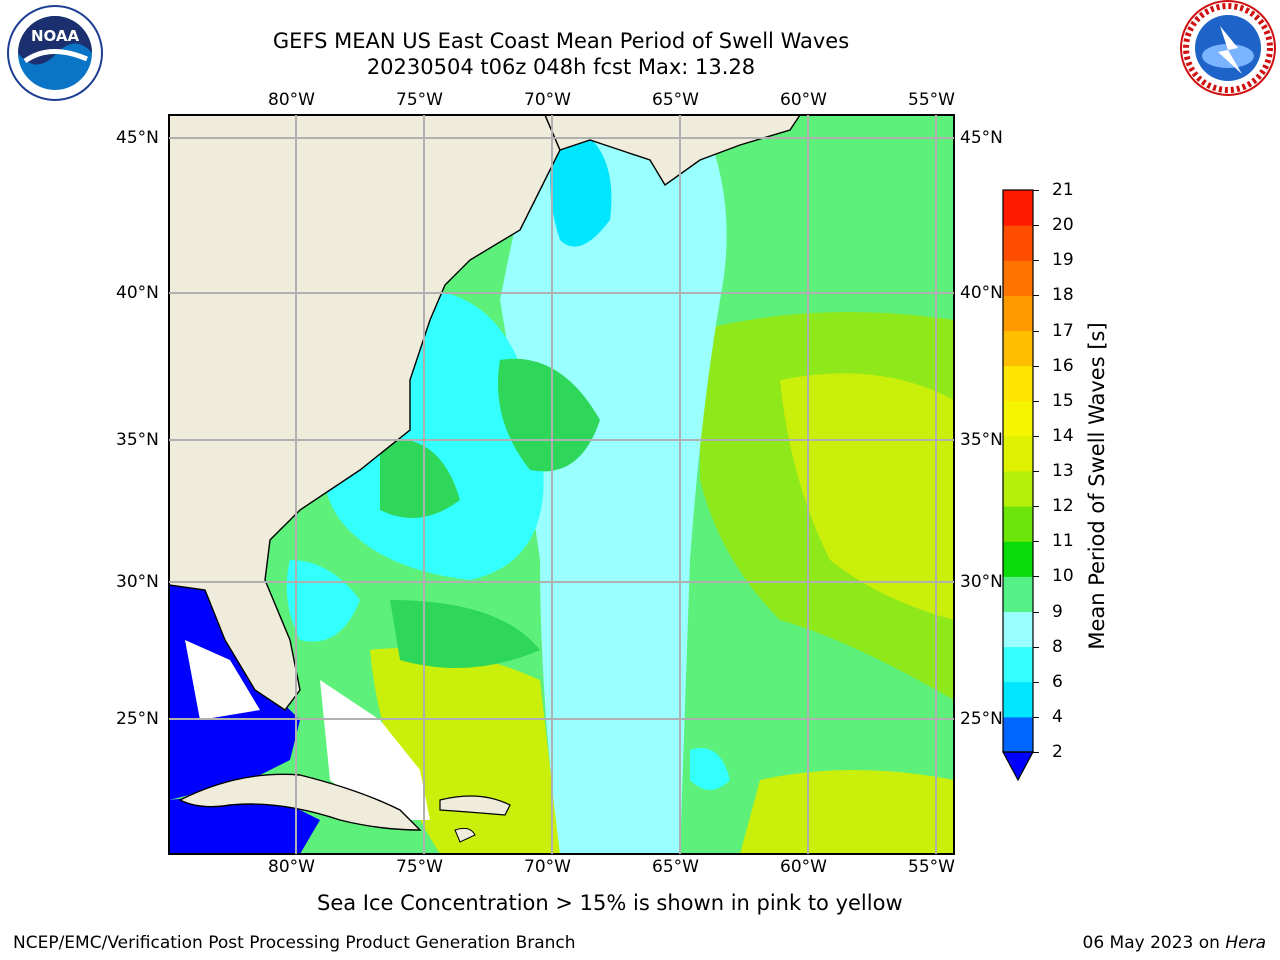 The image size is (1280, 960). I want to click on lat-label-right: 30°N, so click(981, 582).